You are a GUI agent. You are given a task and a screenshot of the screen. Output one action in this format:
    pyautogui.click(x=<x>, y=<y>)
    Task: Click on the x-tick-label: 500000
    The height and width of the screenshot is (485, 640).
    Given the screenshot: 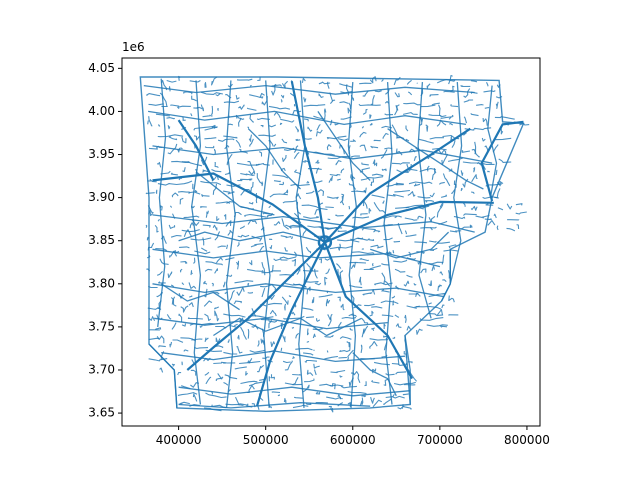 What is the action you would take?
    pyautogui.click(x=266, y=440)
    